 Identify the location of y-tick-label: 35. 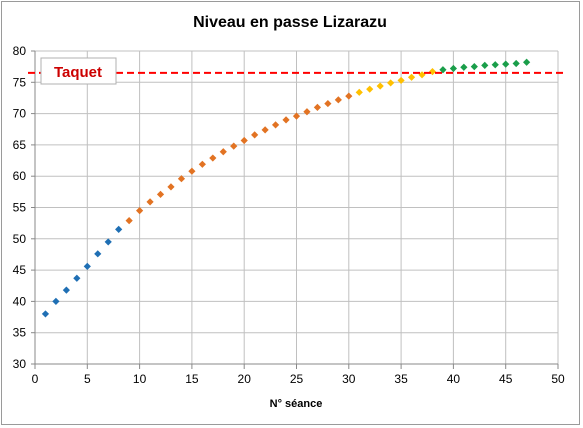
(20, 333).